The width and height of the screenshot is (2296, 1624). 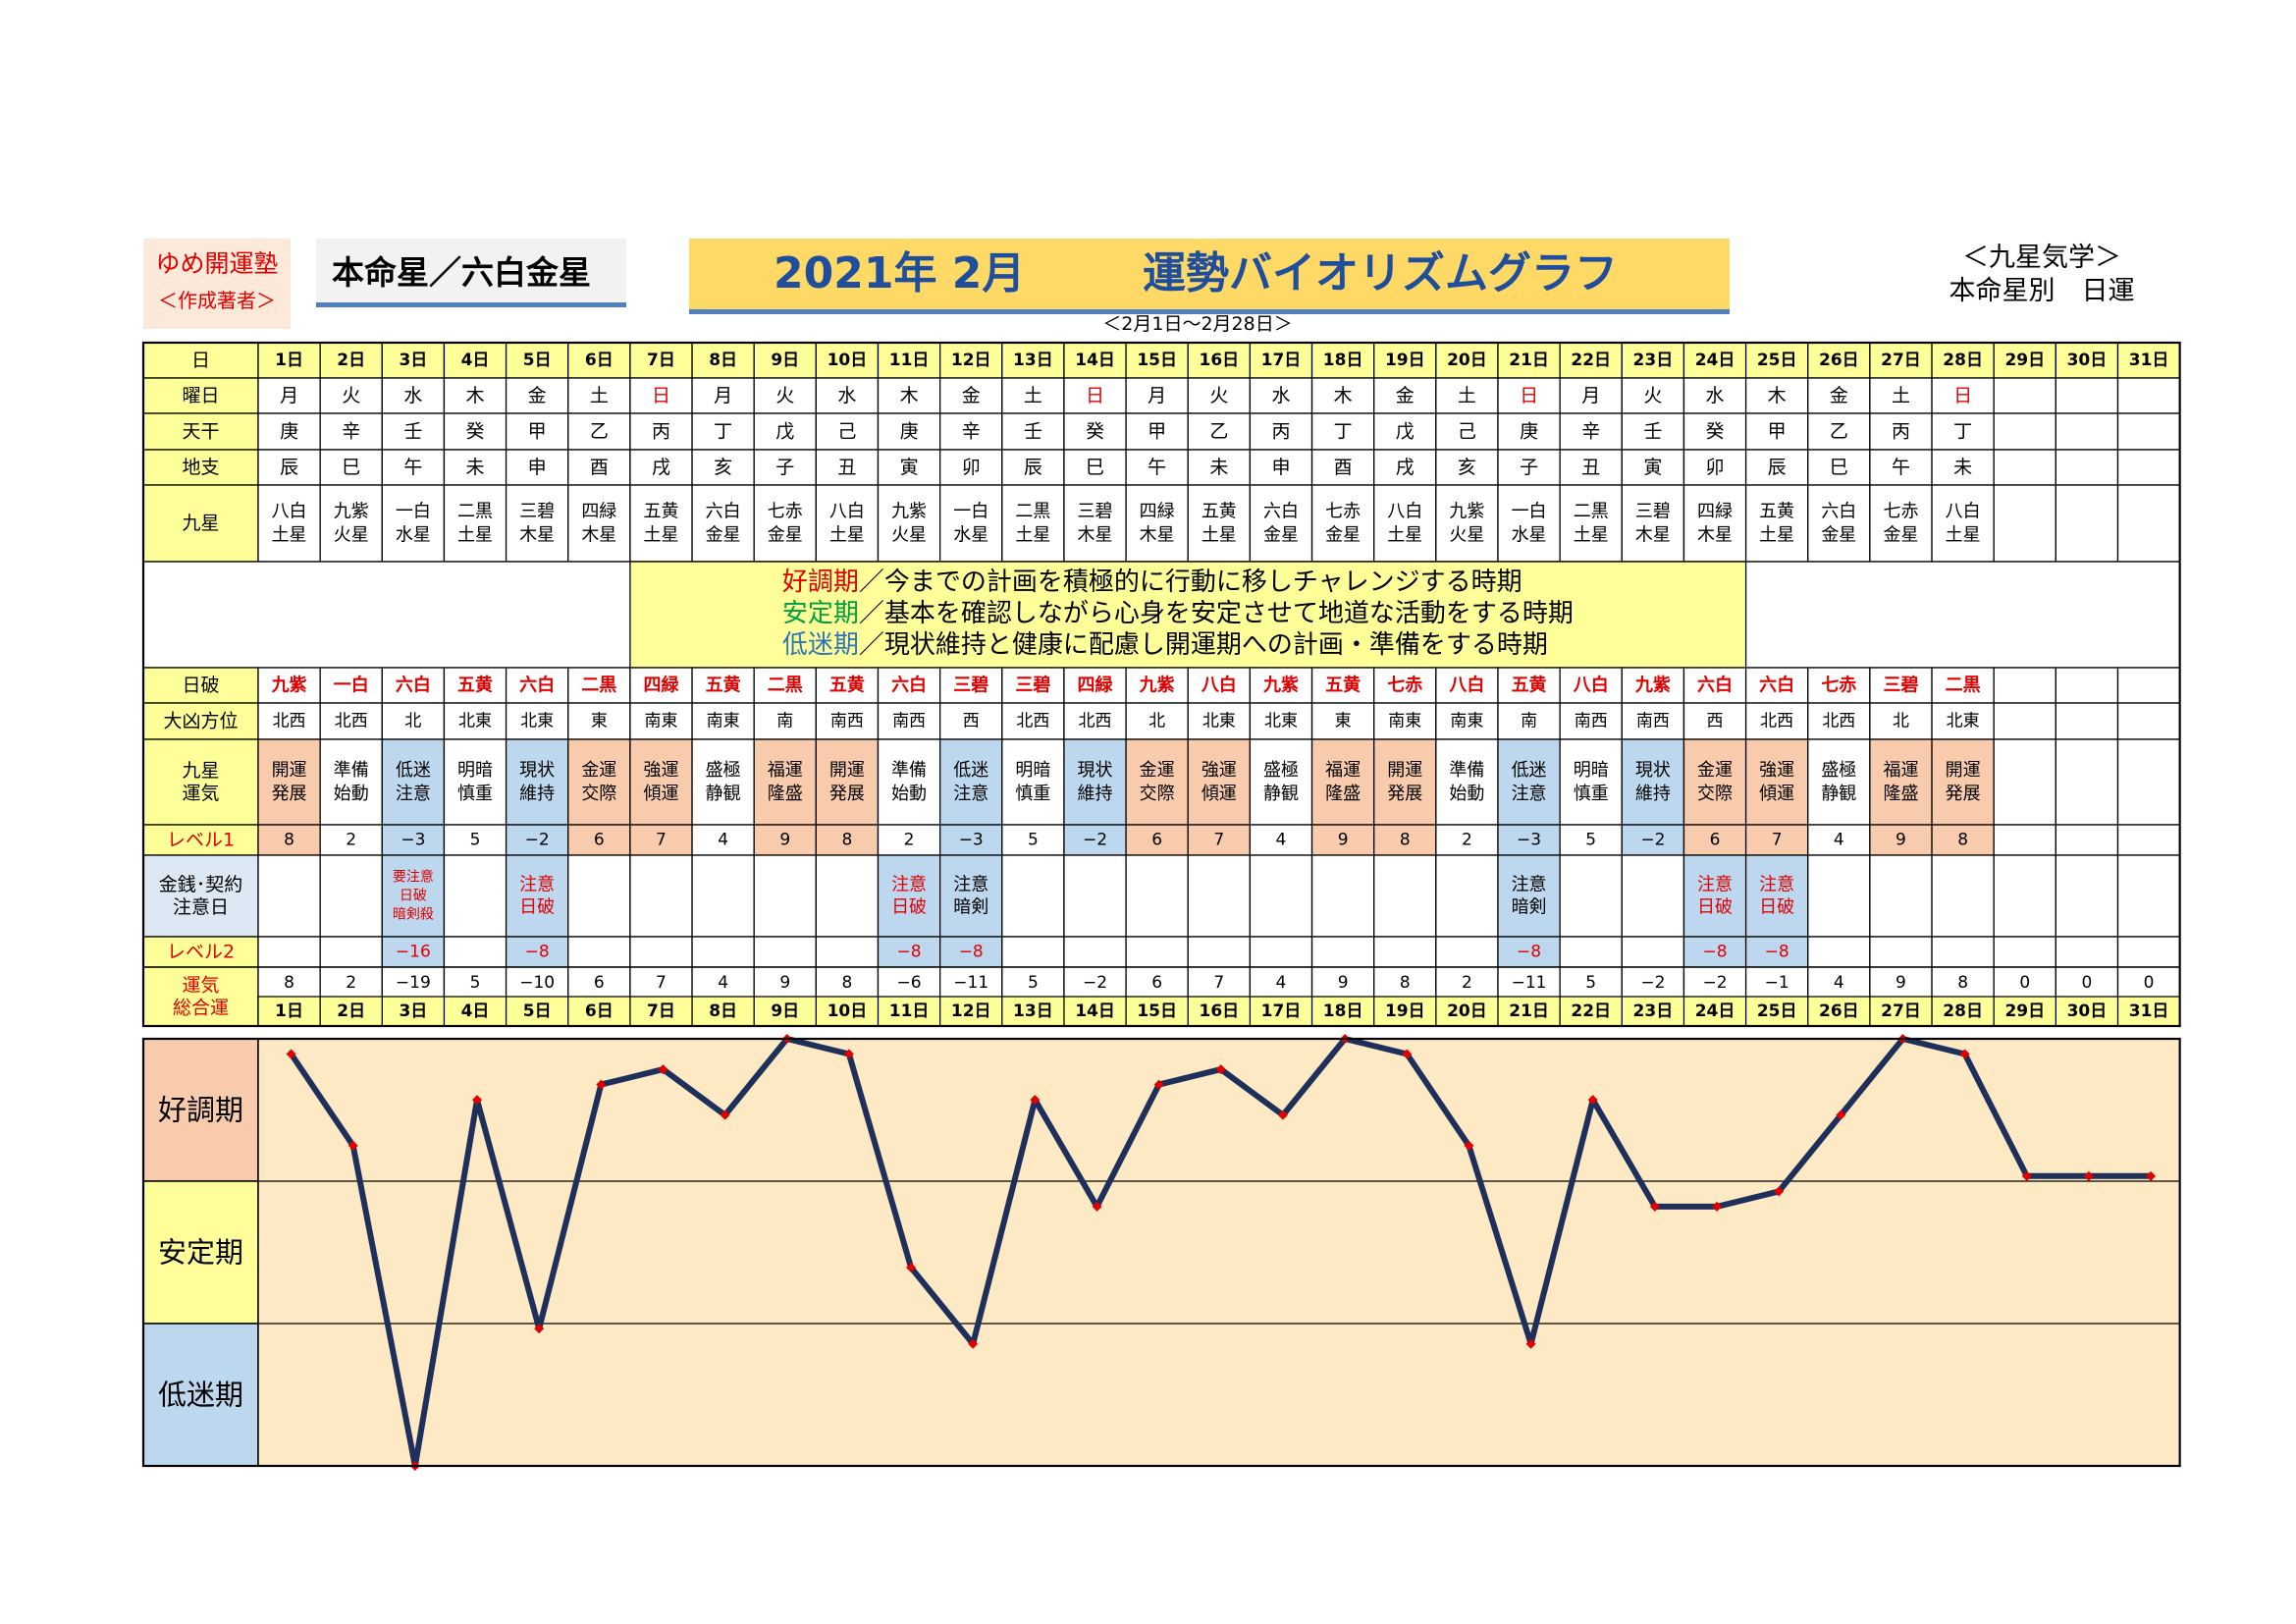 What do you see at coordinates (785, 467) in the screenshot?
I see `chishi-cell` at bounding box center [785, 467].